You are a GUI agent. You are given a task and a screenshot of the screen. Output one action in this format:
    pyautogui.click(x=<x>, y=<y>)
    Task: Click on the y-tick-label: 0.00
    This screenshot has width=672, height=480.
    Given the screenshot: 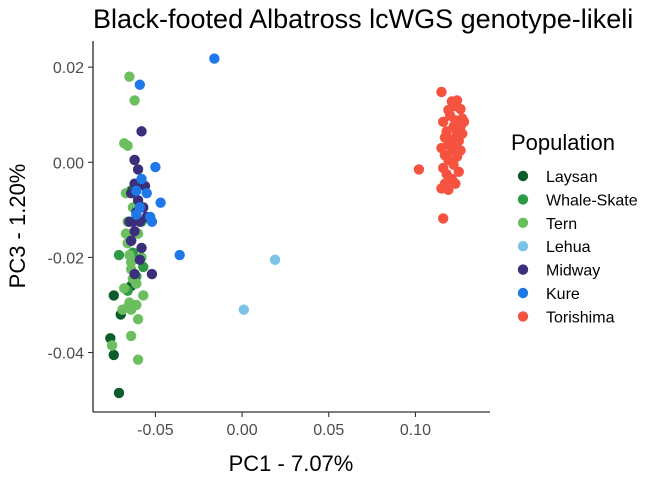 What is the action you would take?
    pyautogui.click(x=68, y=163)
    